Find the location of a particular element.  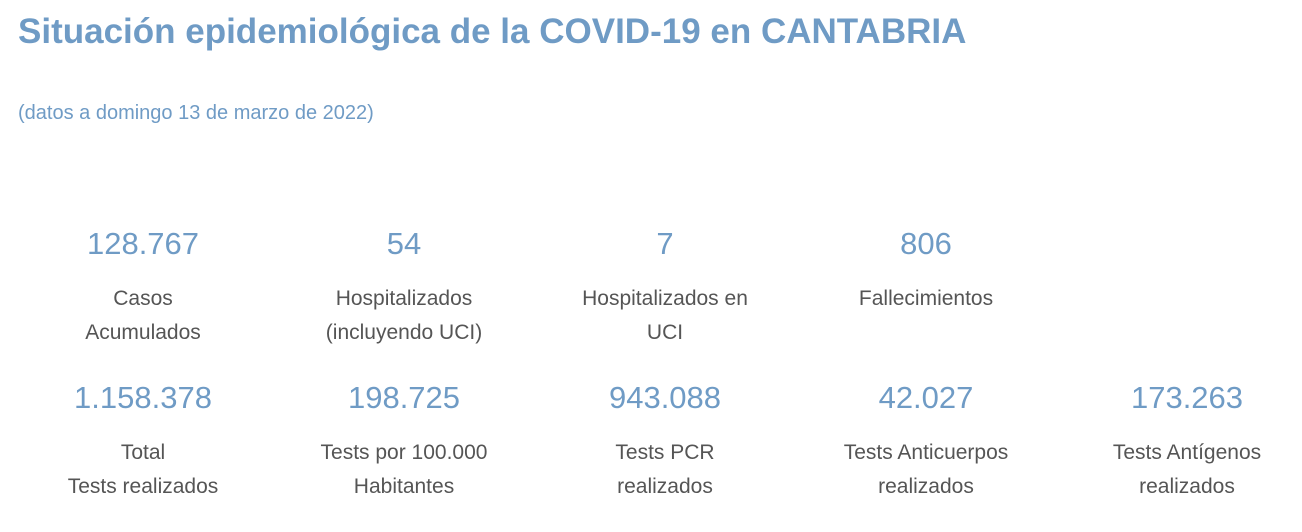

stat-label: Casos Acumulados is located at coordinates (143, 315).